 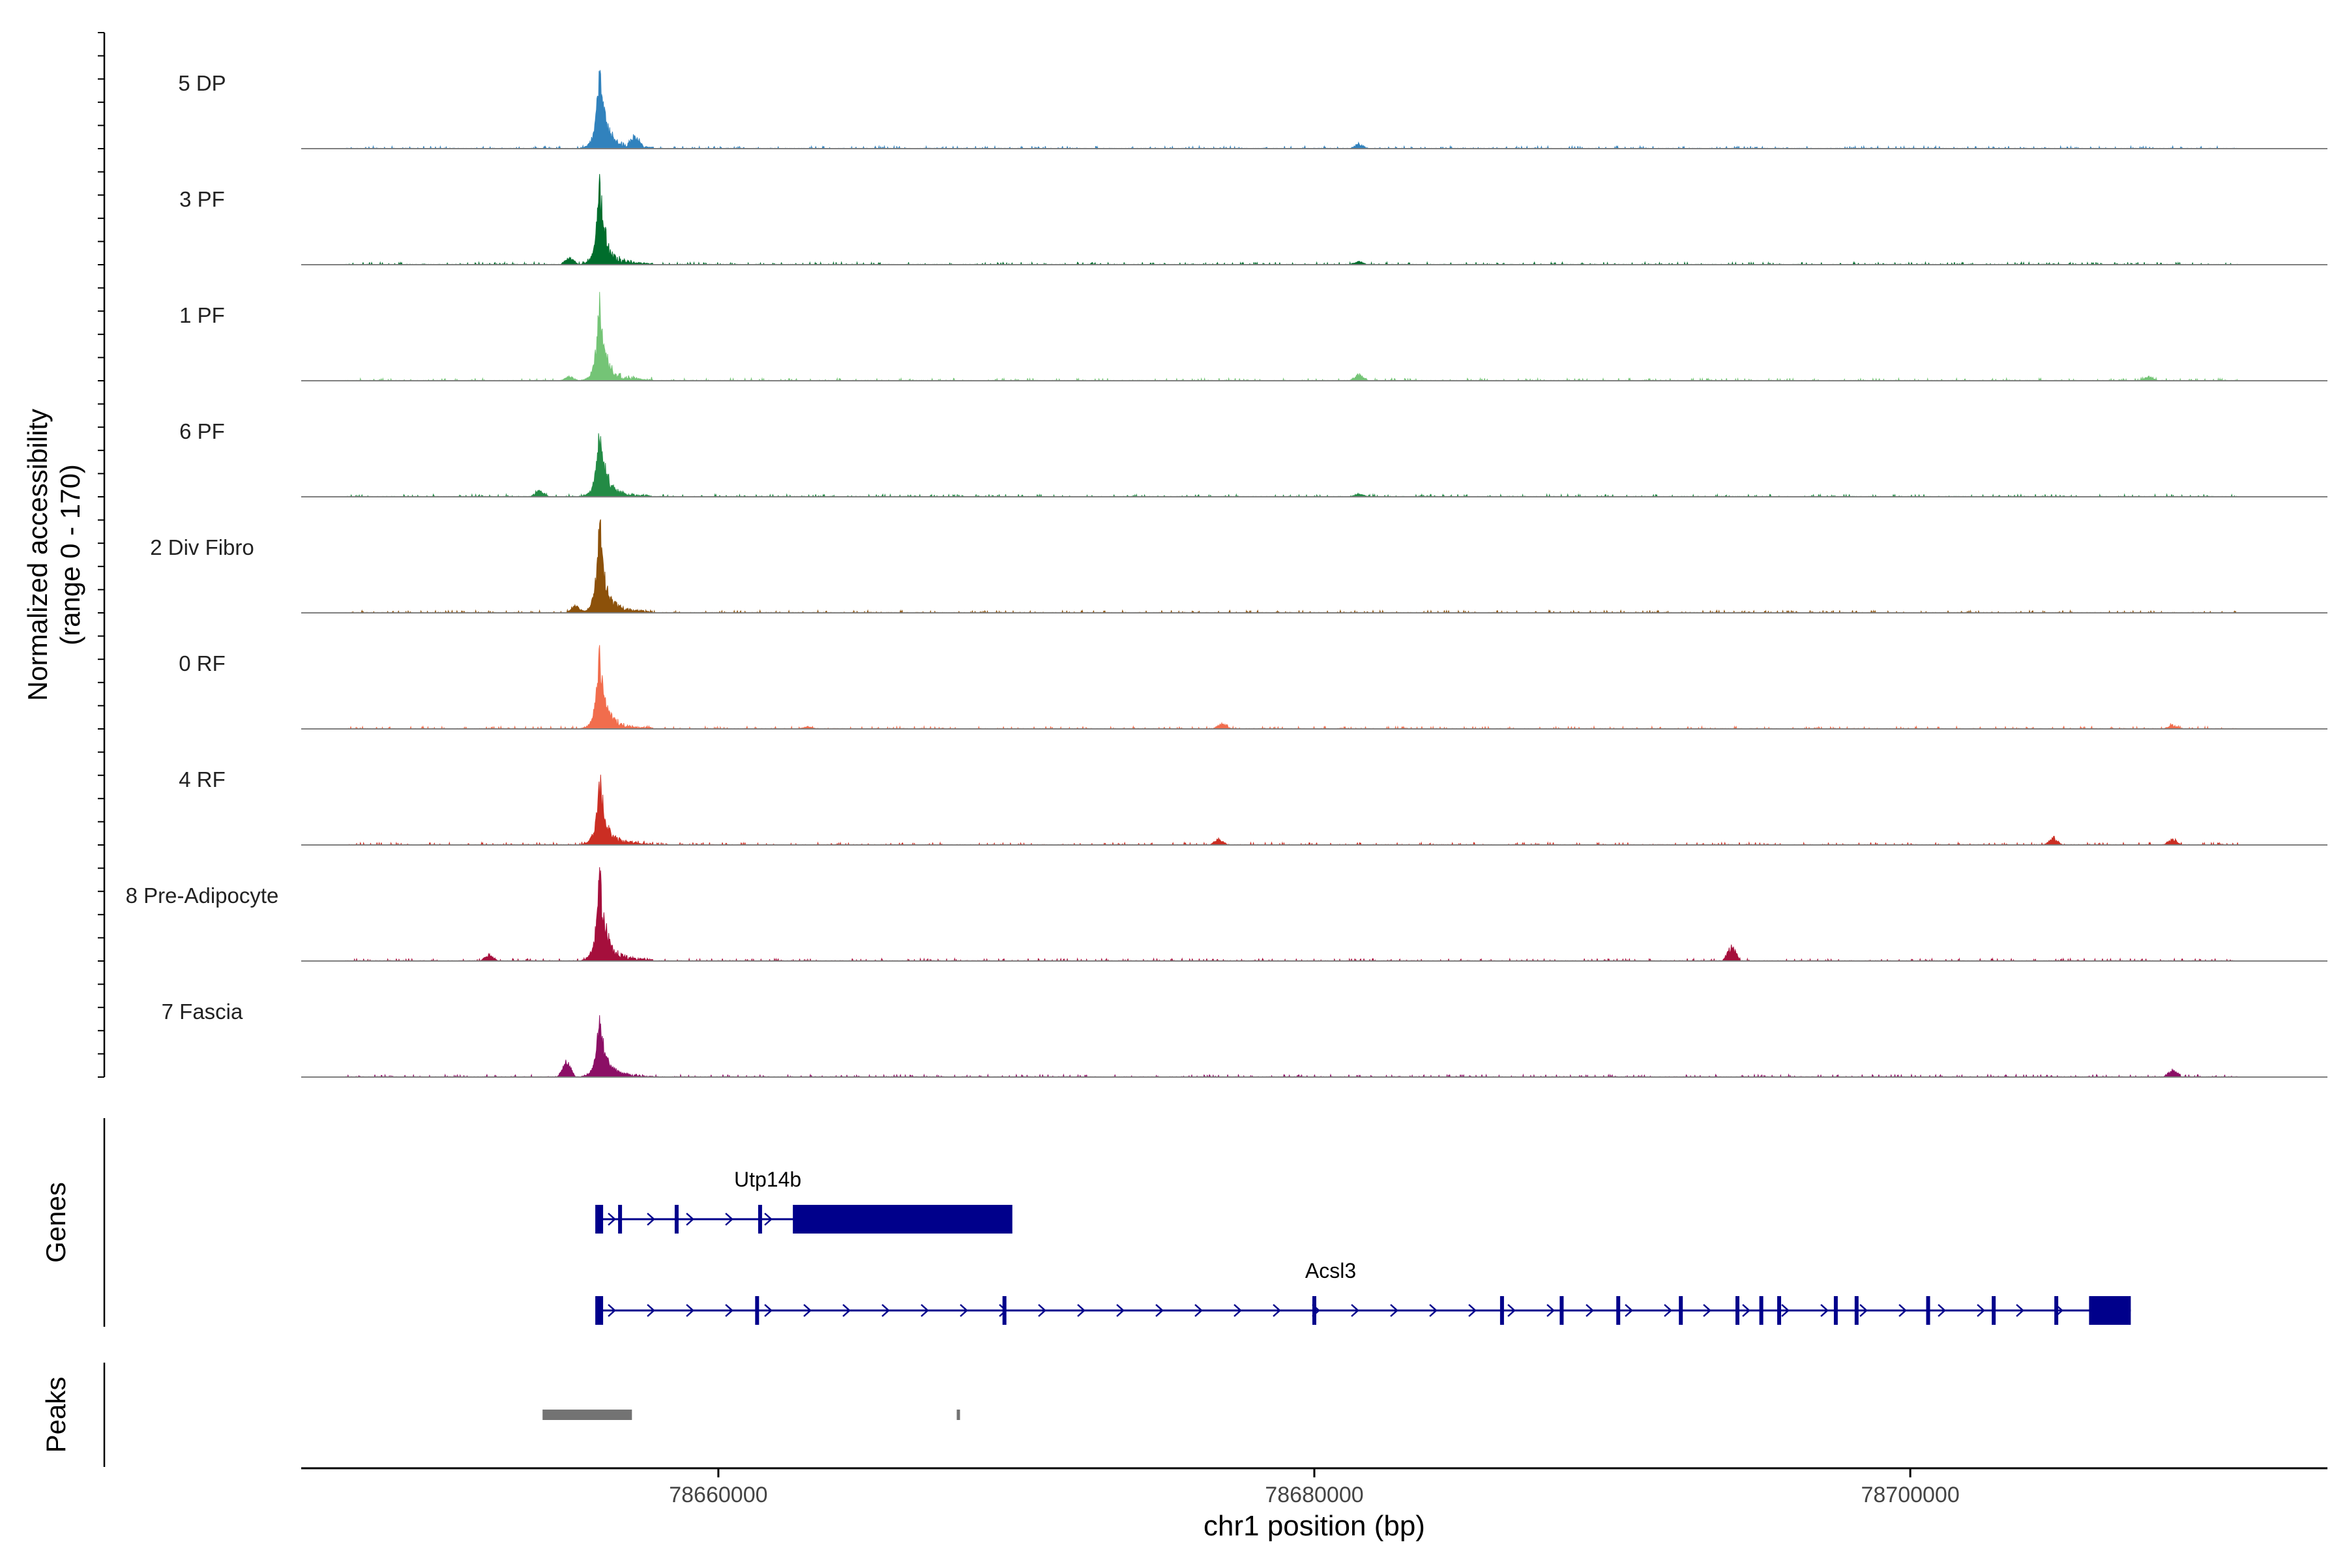 What do you see at coordinates (767, 1180) in the screenshot?
I see `gene-label-utp14b: Utp14b` at bounding box center [767, 1180].